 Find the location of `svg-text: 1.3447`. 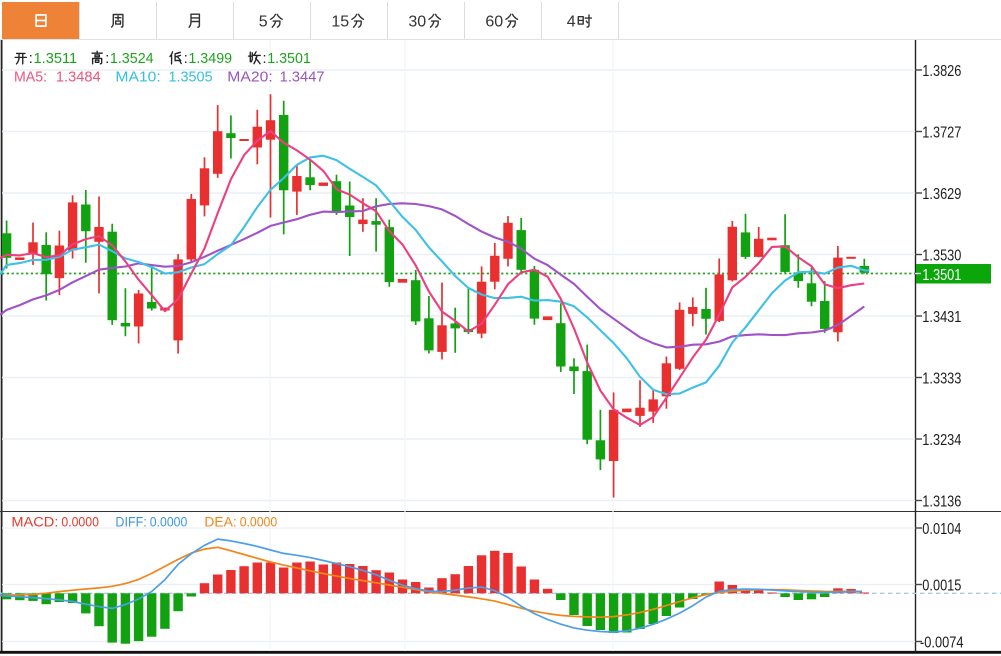

svg-text: 1.3447 is located at coordinates (302, 78).